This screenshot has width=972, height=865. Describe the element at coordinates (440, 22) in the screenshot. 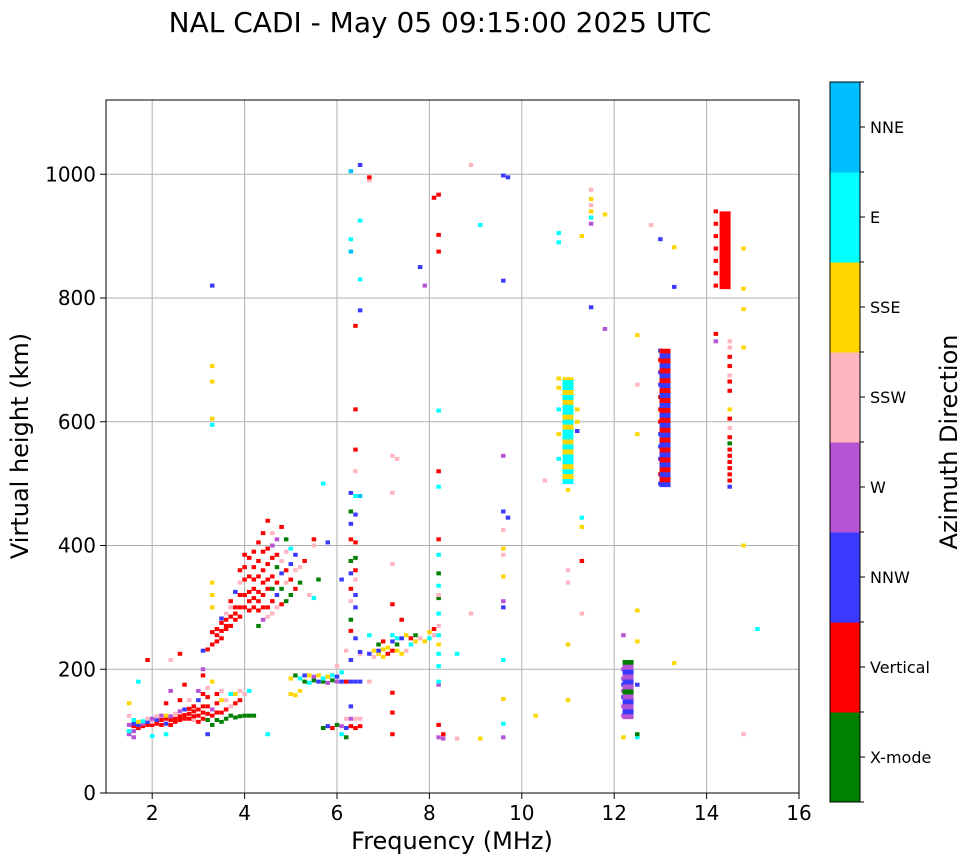

I see `chart-title: NAL CADI - May 05 09:15:00 2025 UTC` at that location.